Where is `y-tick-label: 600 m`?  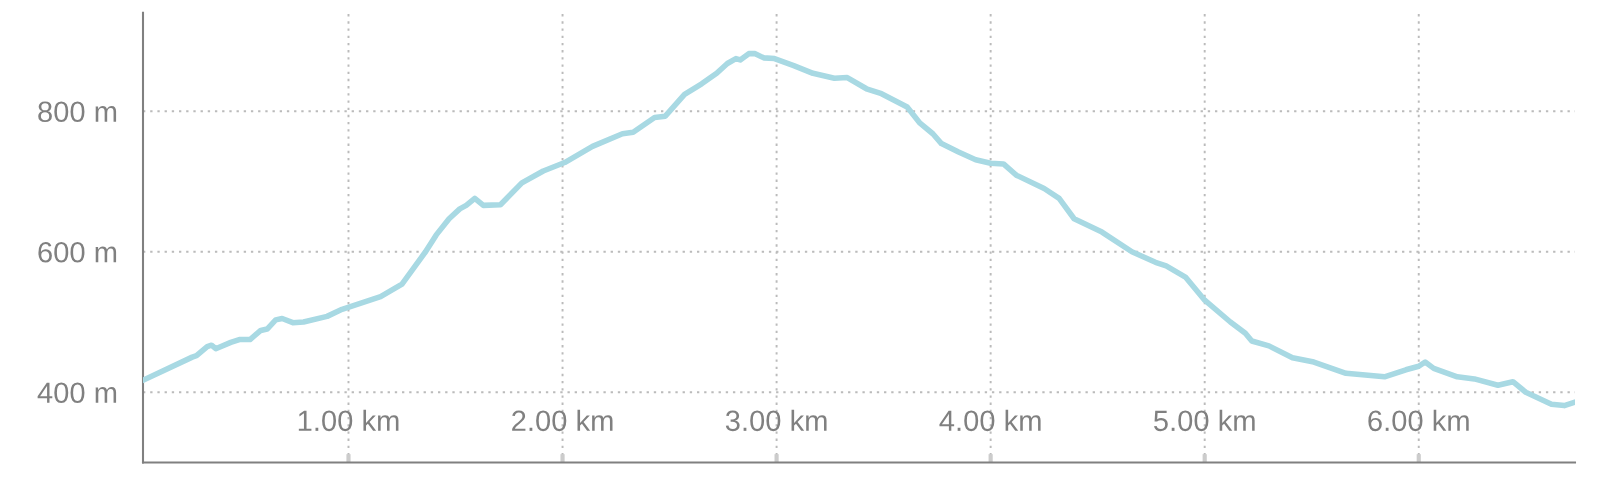
y-tick-label: 600 m is located at coordinates (77, 252).